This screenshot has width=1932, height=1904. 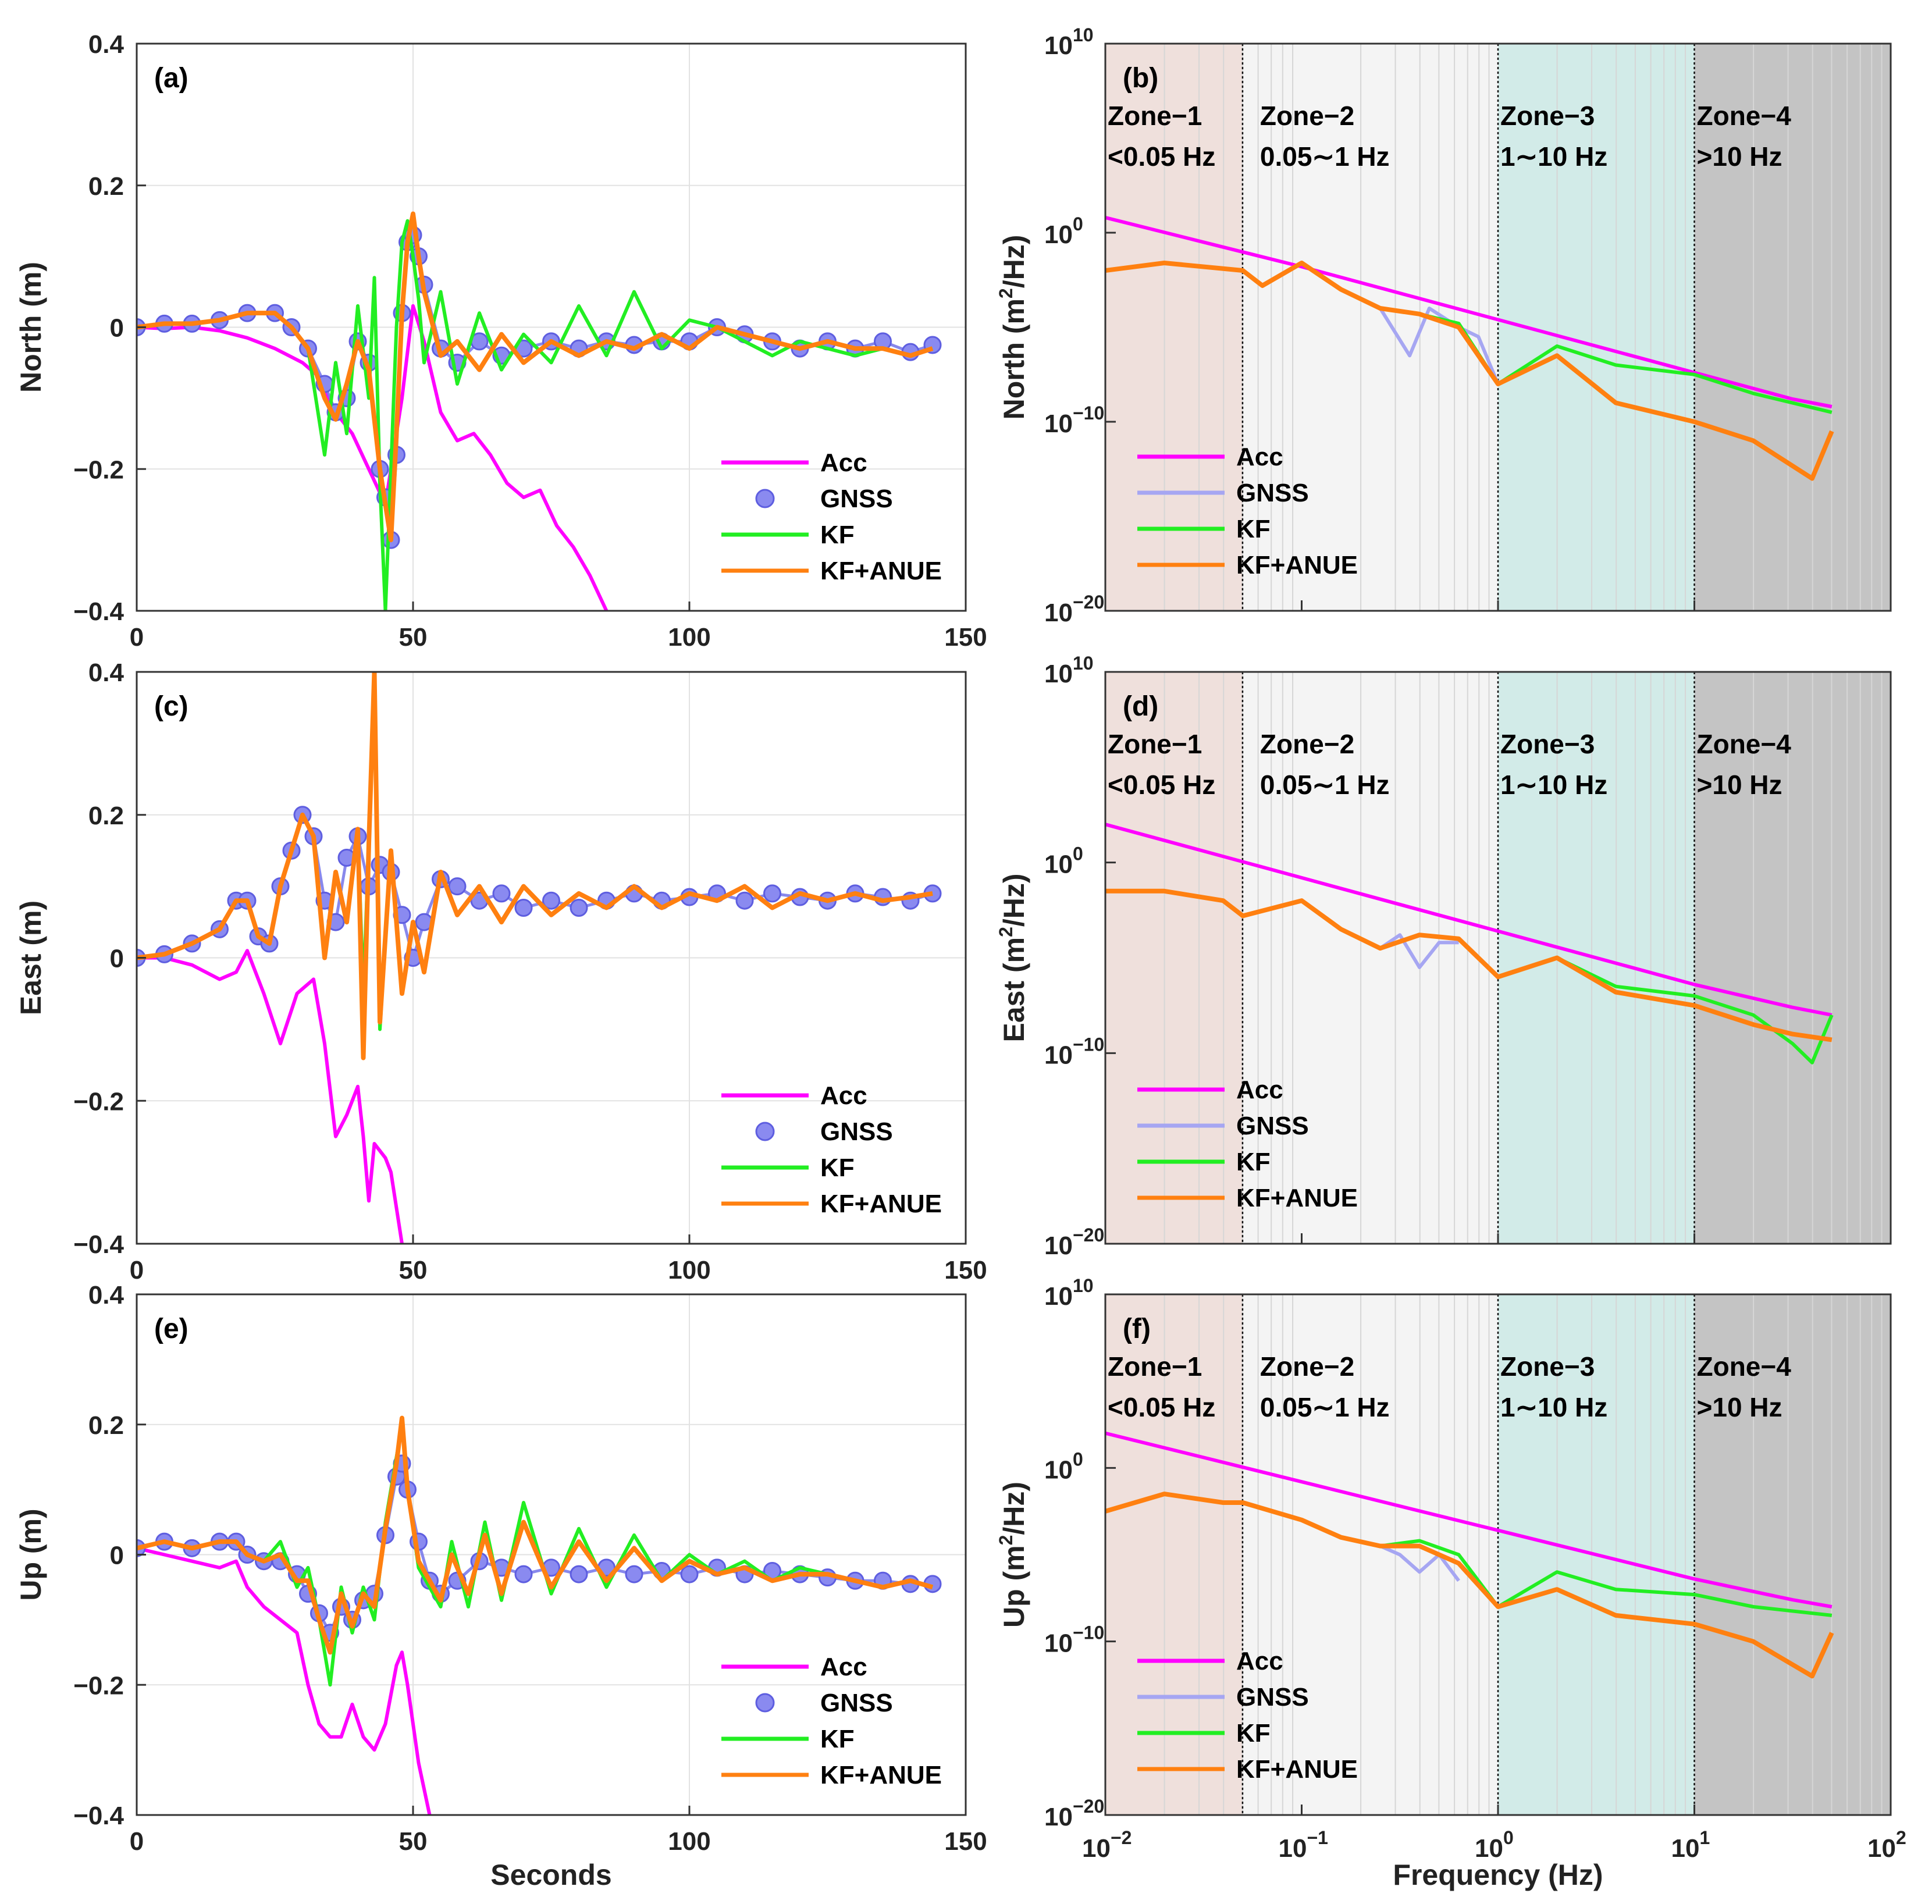 What do you see at coordinates (31, 958) in the screenshot?
I see `y-axis-label: East (m)` at bounding box center [31, 958].